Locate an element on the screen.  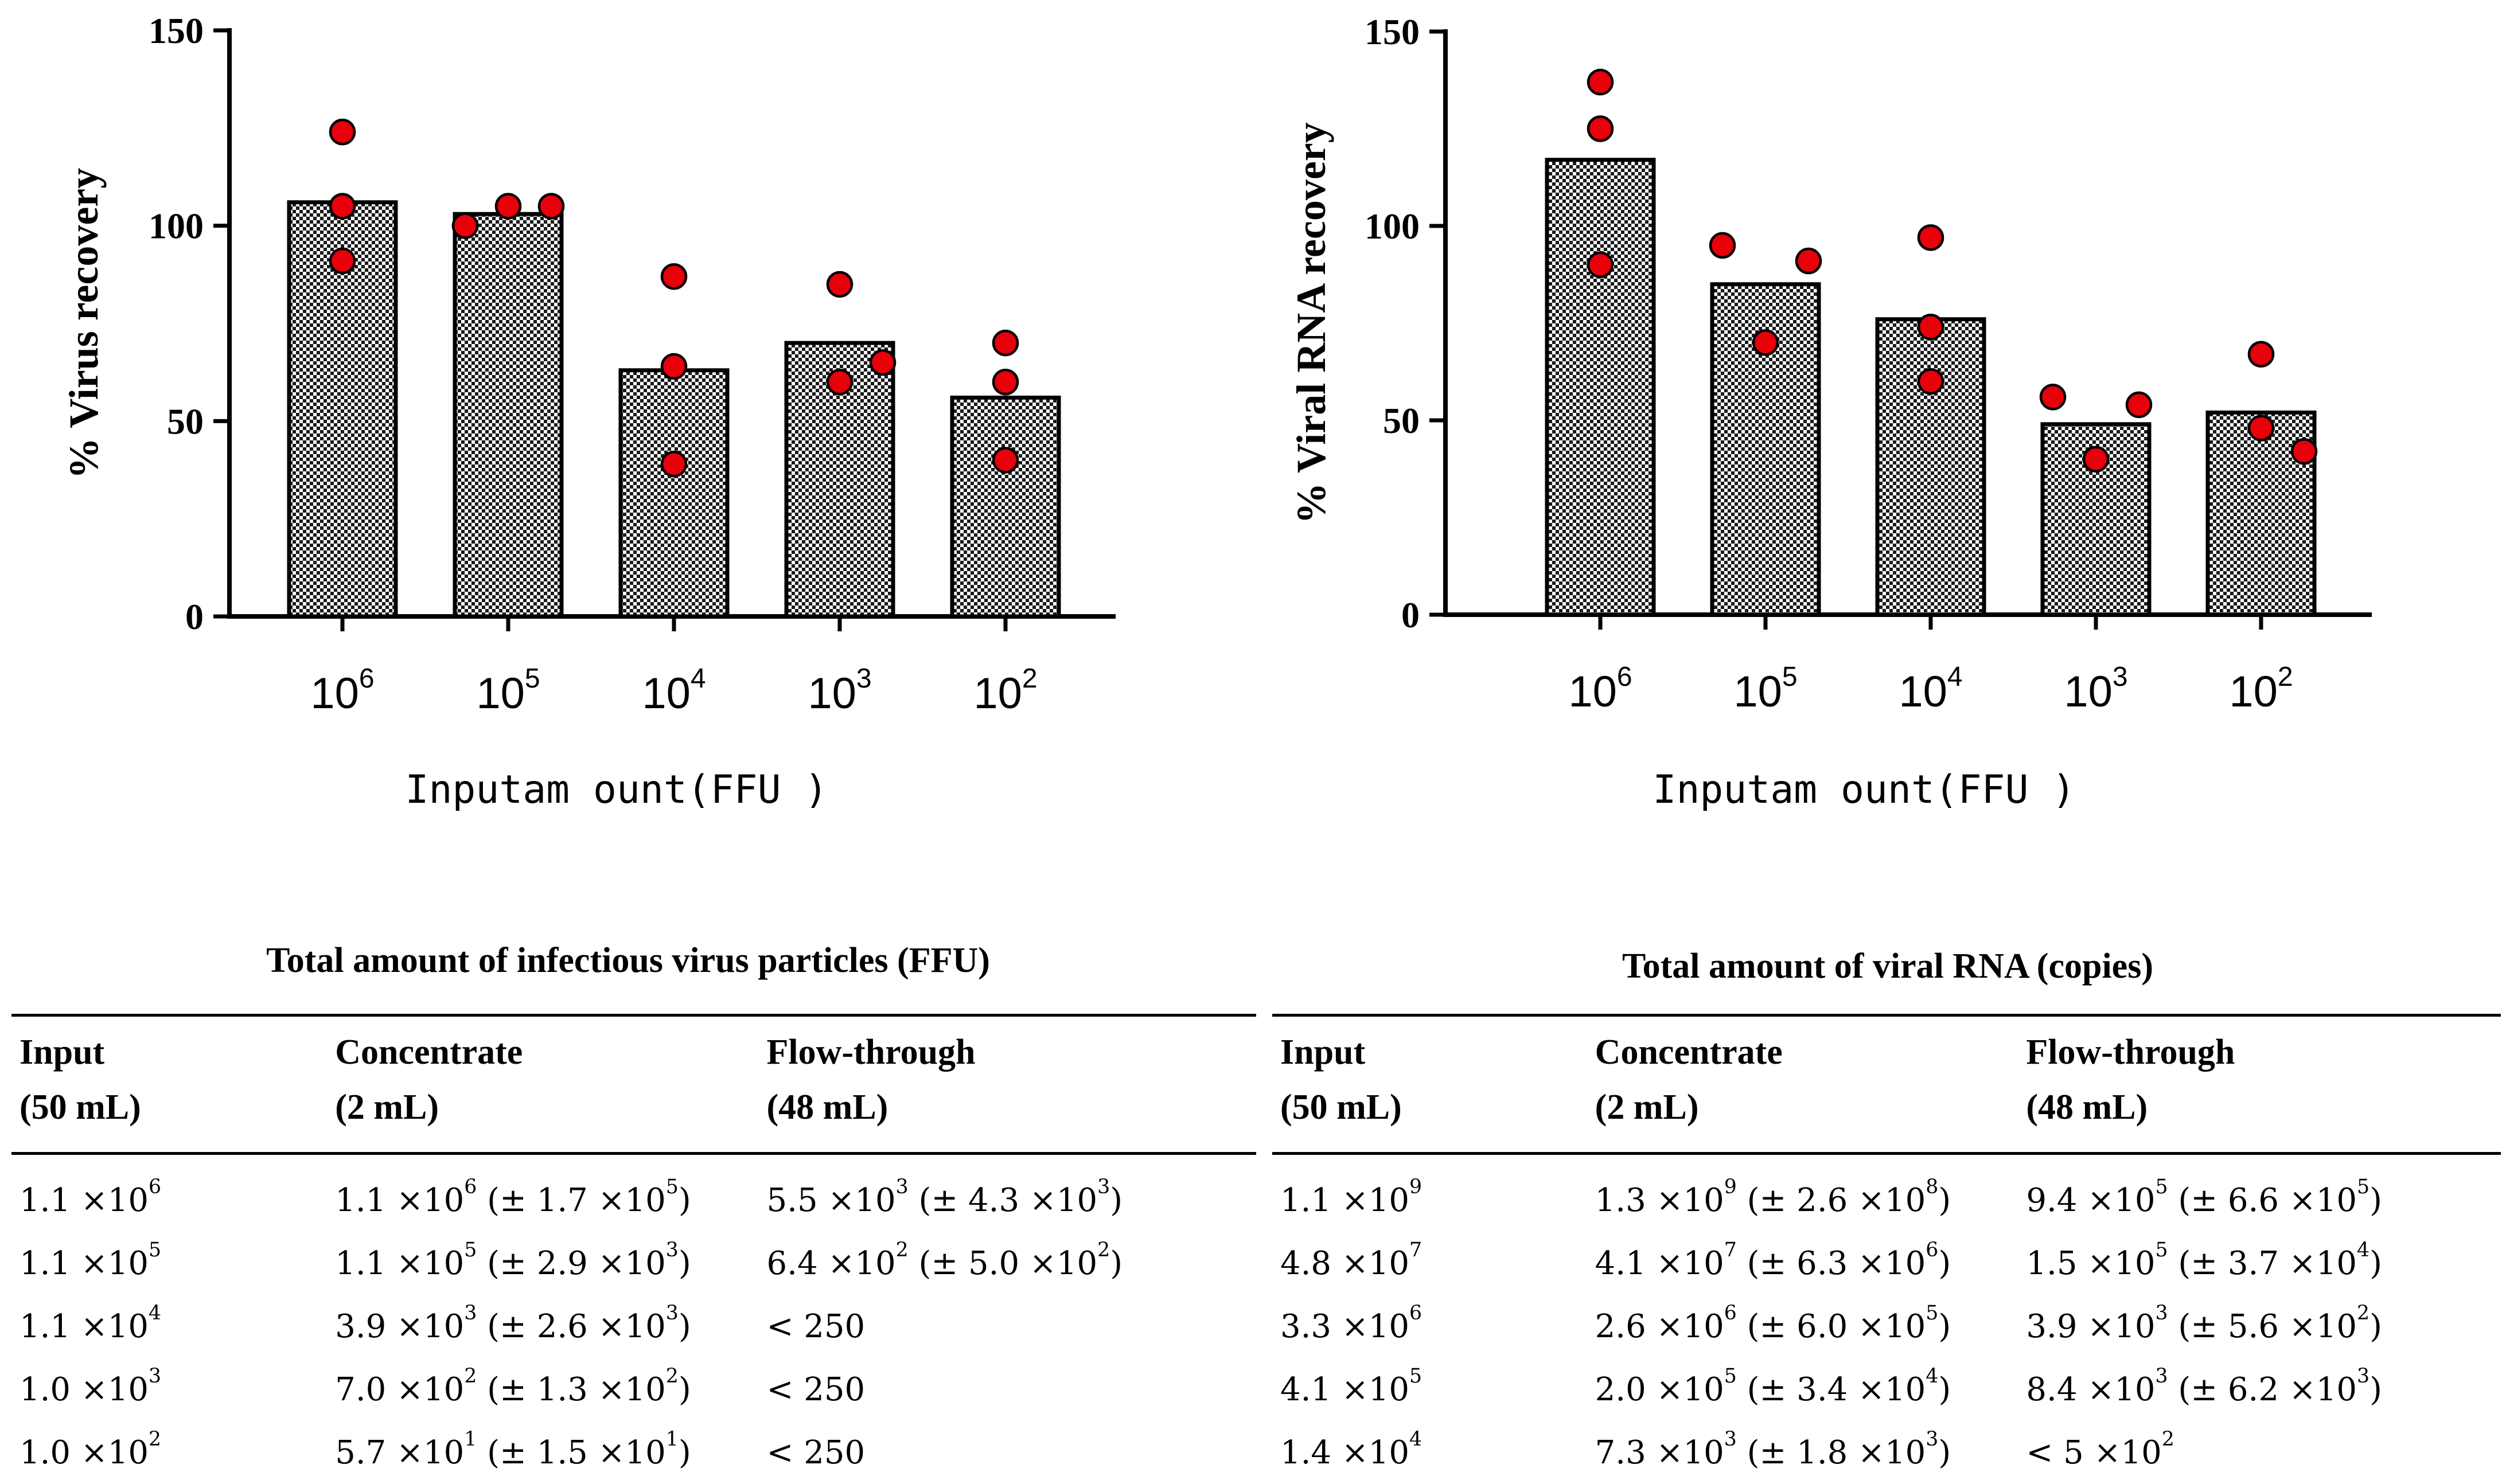
y-axis-title: % Virus recovery is located at coordinates (84, 324).